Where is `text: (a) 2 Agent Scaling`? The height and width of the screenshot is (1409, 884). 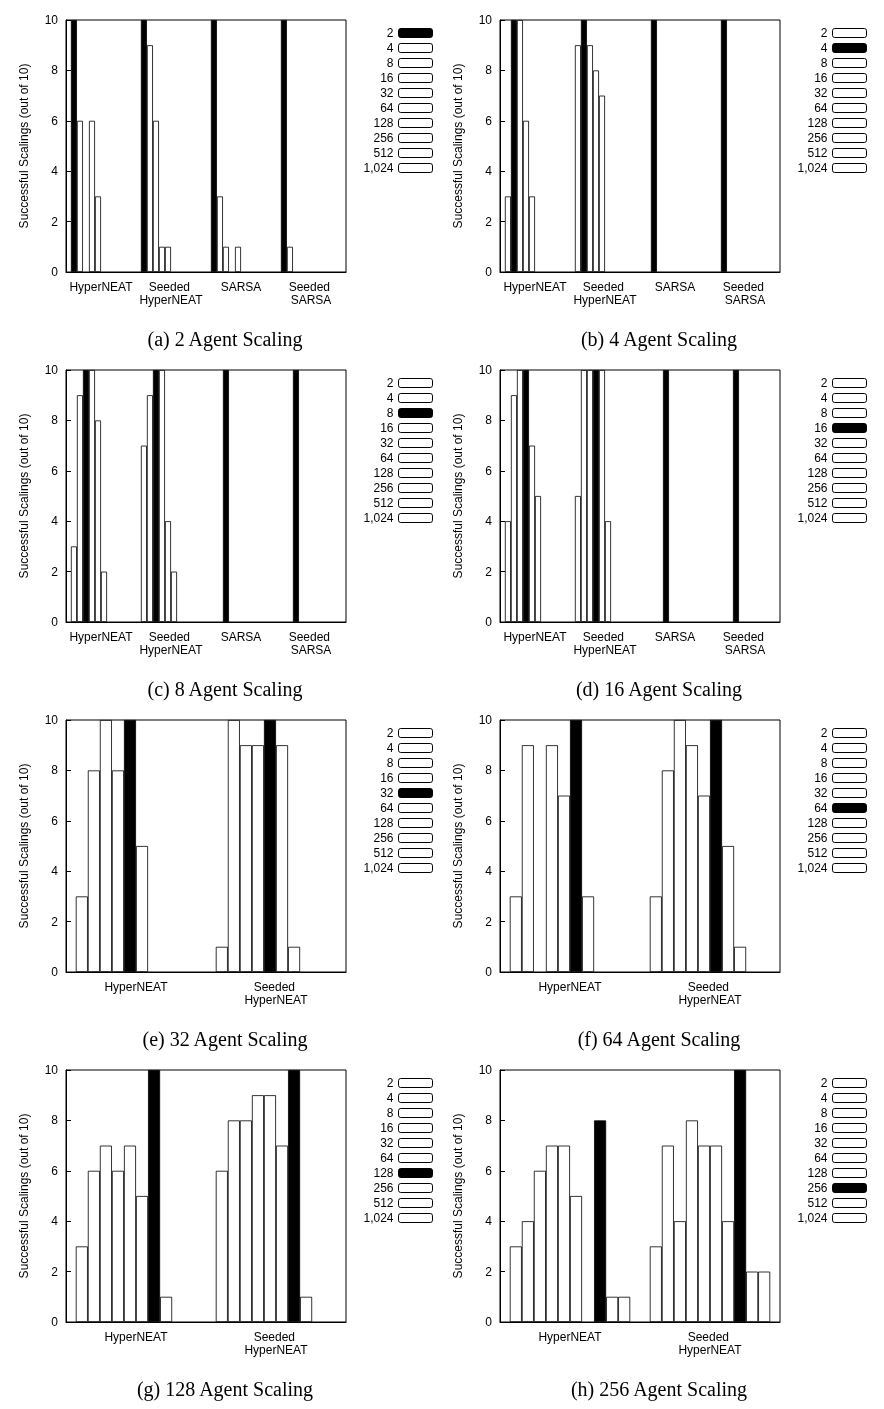
text: (a) 2 Agent Scaling is located at coordinates (225, 339).